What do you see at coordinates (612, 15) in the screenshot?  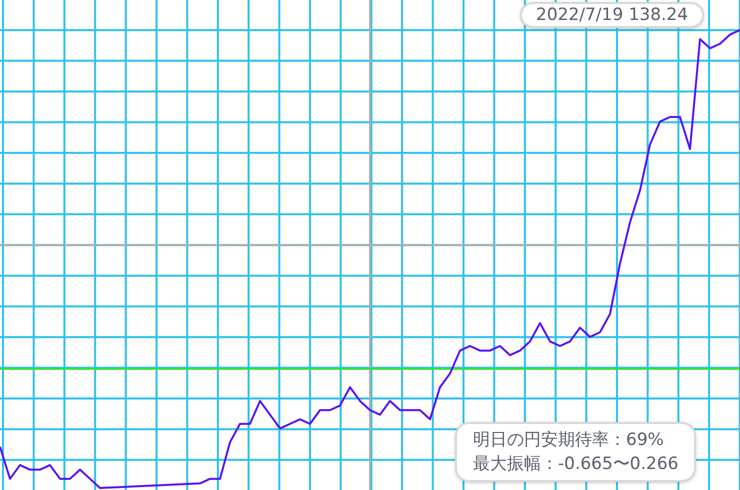 I see `text: 2022/7/19 138.24` at bounding box center [612, 15].